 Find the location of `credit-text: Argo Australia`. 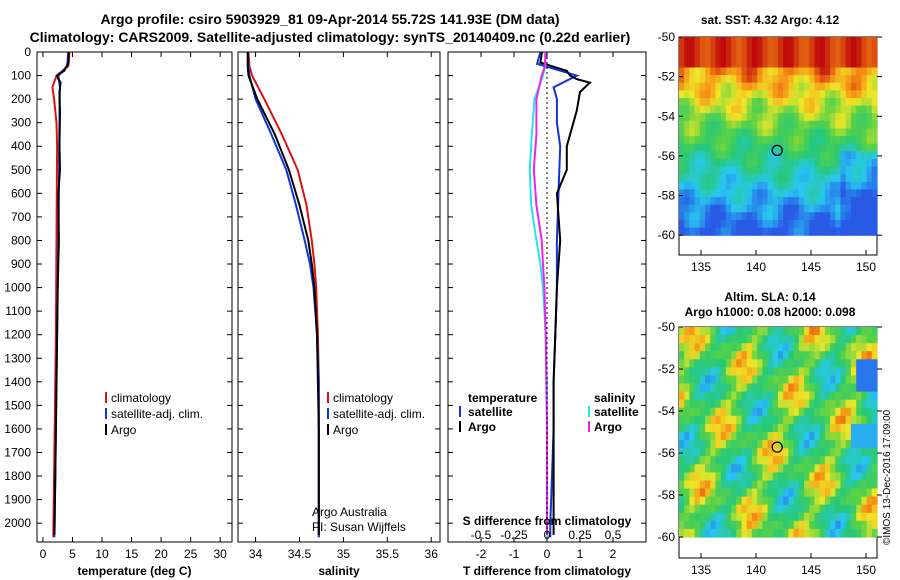

credit-text: Argo Australia is located at coordinates (349, 512).